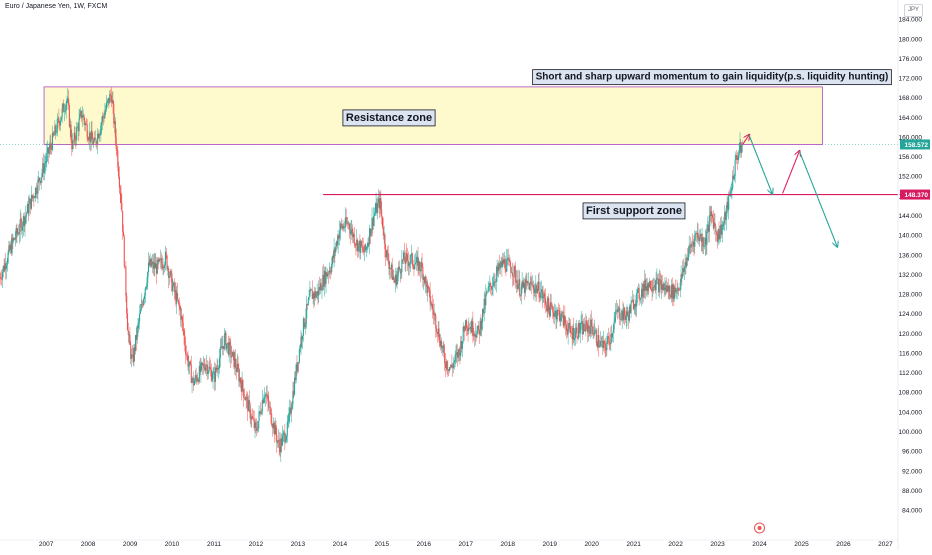 The image size is (932, 555). Describe the element at coordinates (913, 10) in the screenshot. I see `currency-selector: JPY` at that location.